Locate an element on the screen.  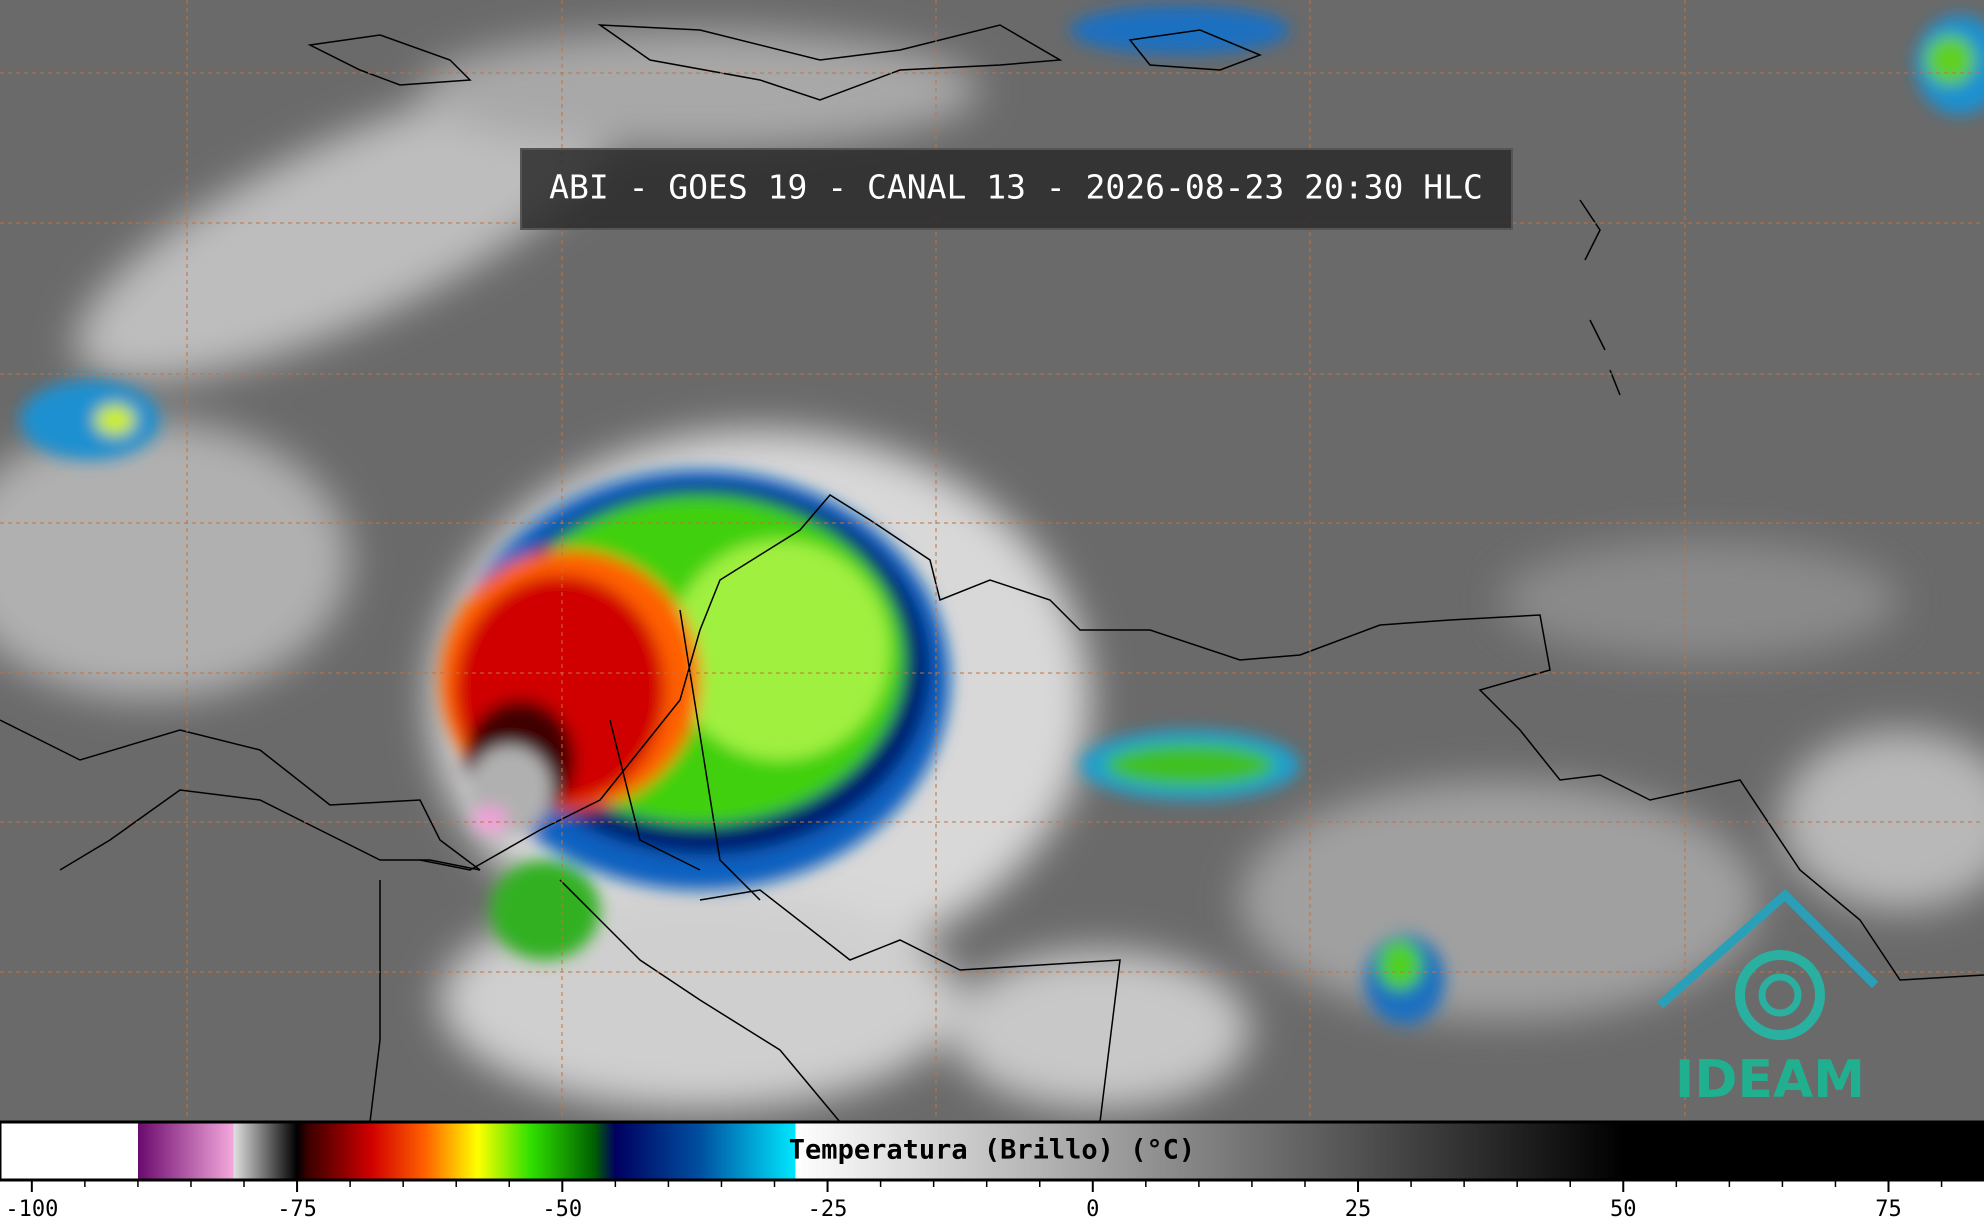
tick-label: 0 is located at coordinates (1092, 1209).